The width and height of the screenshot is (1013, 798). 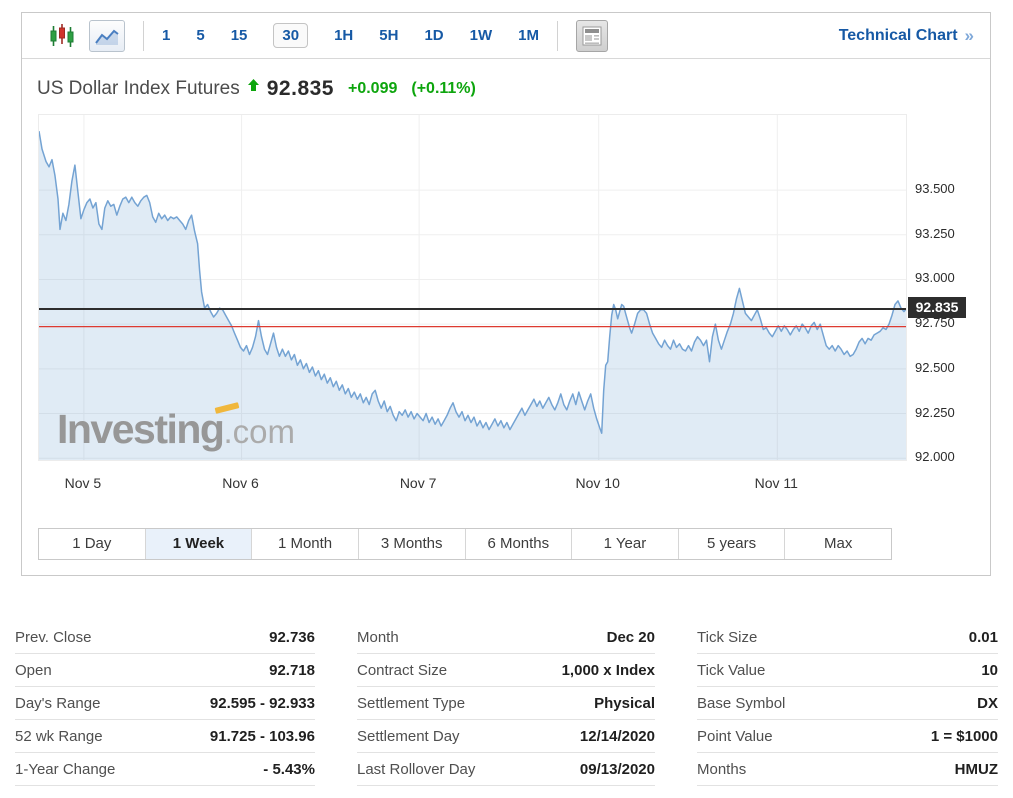 I want to click on stat-label: Month, so click(x=378, y=637).